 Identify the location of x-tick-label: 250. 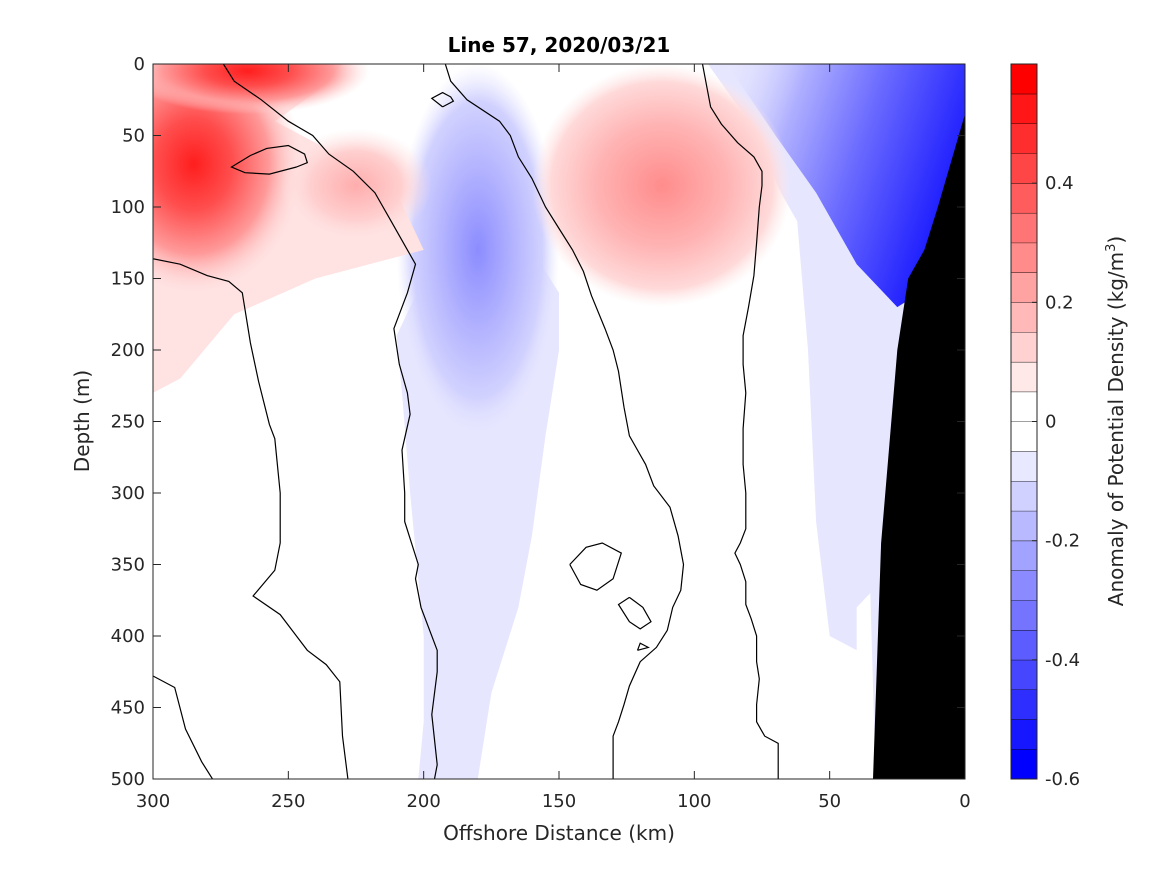
(288, 801).